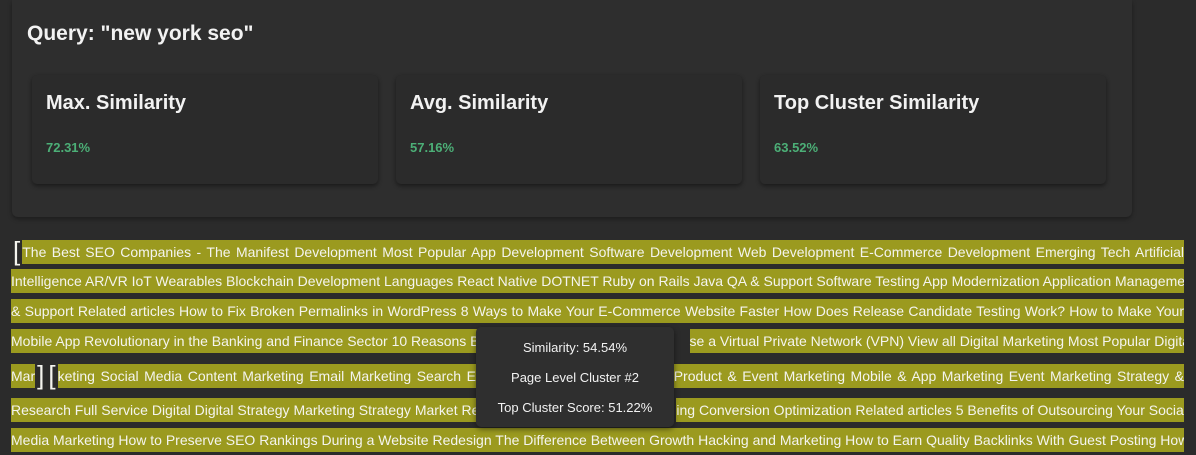 The height and width of the screenshot is (455, 1196). What do you see at coordinates (23, 376) in the screenshot?
I see `highlighted-chunk: Mar` at bounding box center [23, 376].